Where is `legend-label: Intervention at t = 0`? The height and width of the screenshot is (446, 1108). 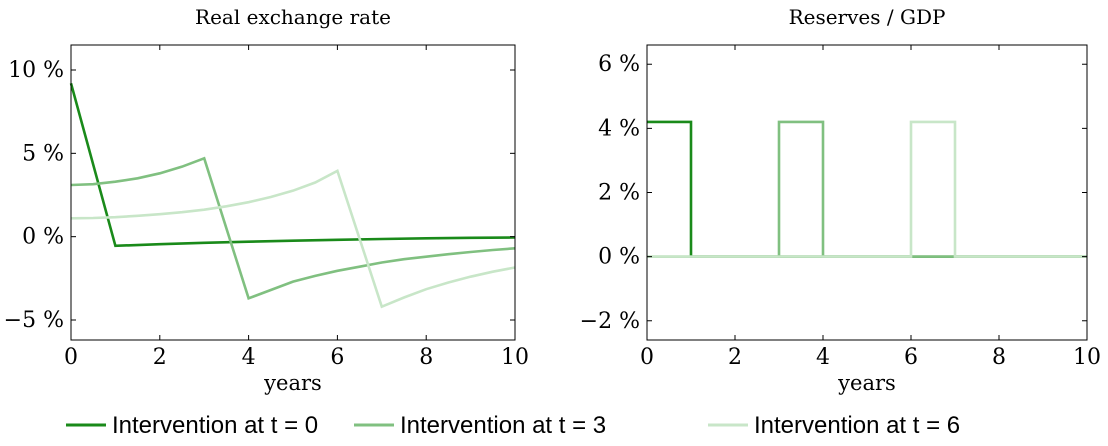 legend-label: Intervention at t = 0 is located at coordinates (215, 425).